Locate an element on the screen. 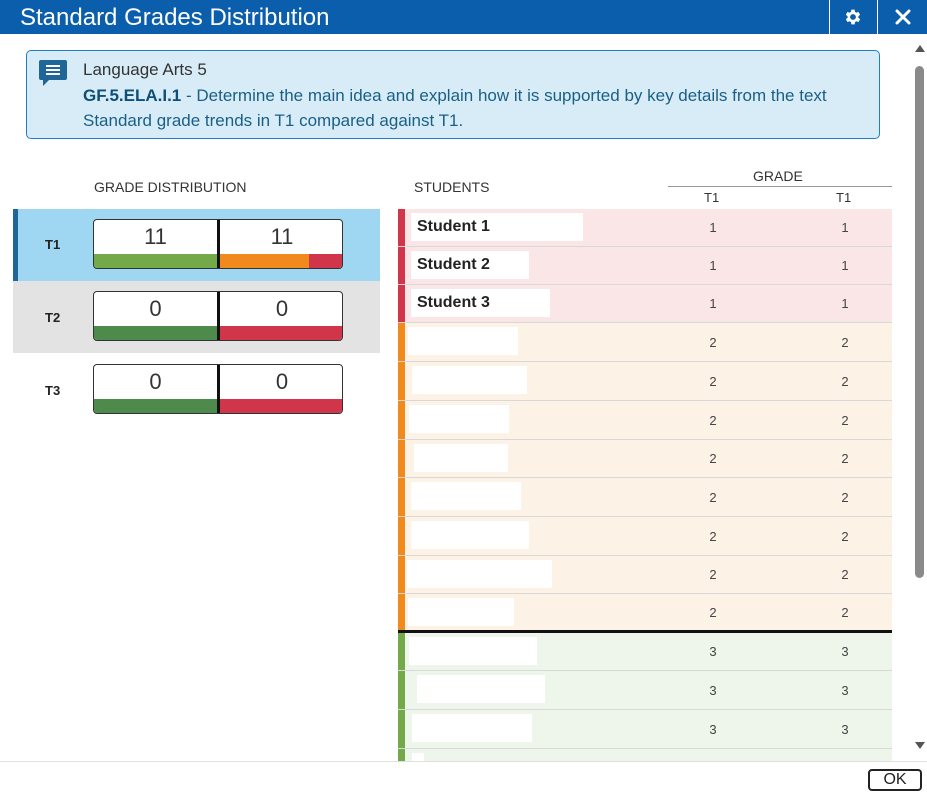  window-title: Standard Grades Distribution is located at coordinates (175, 17).